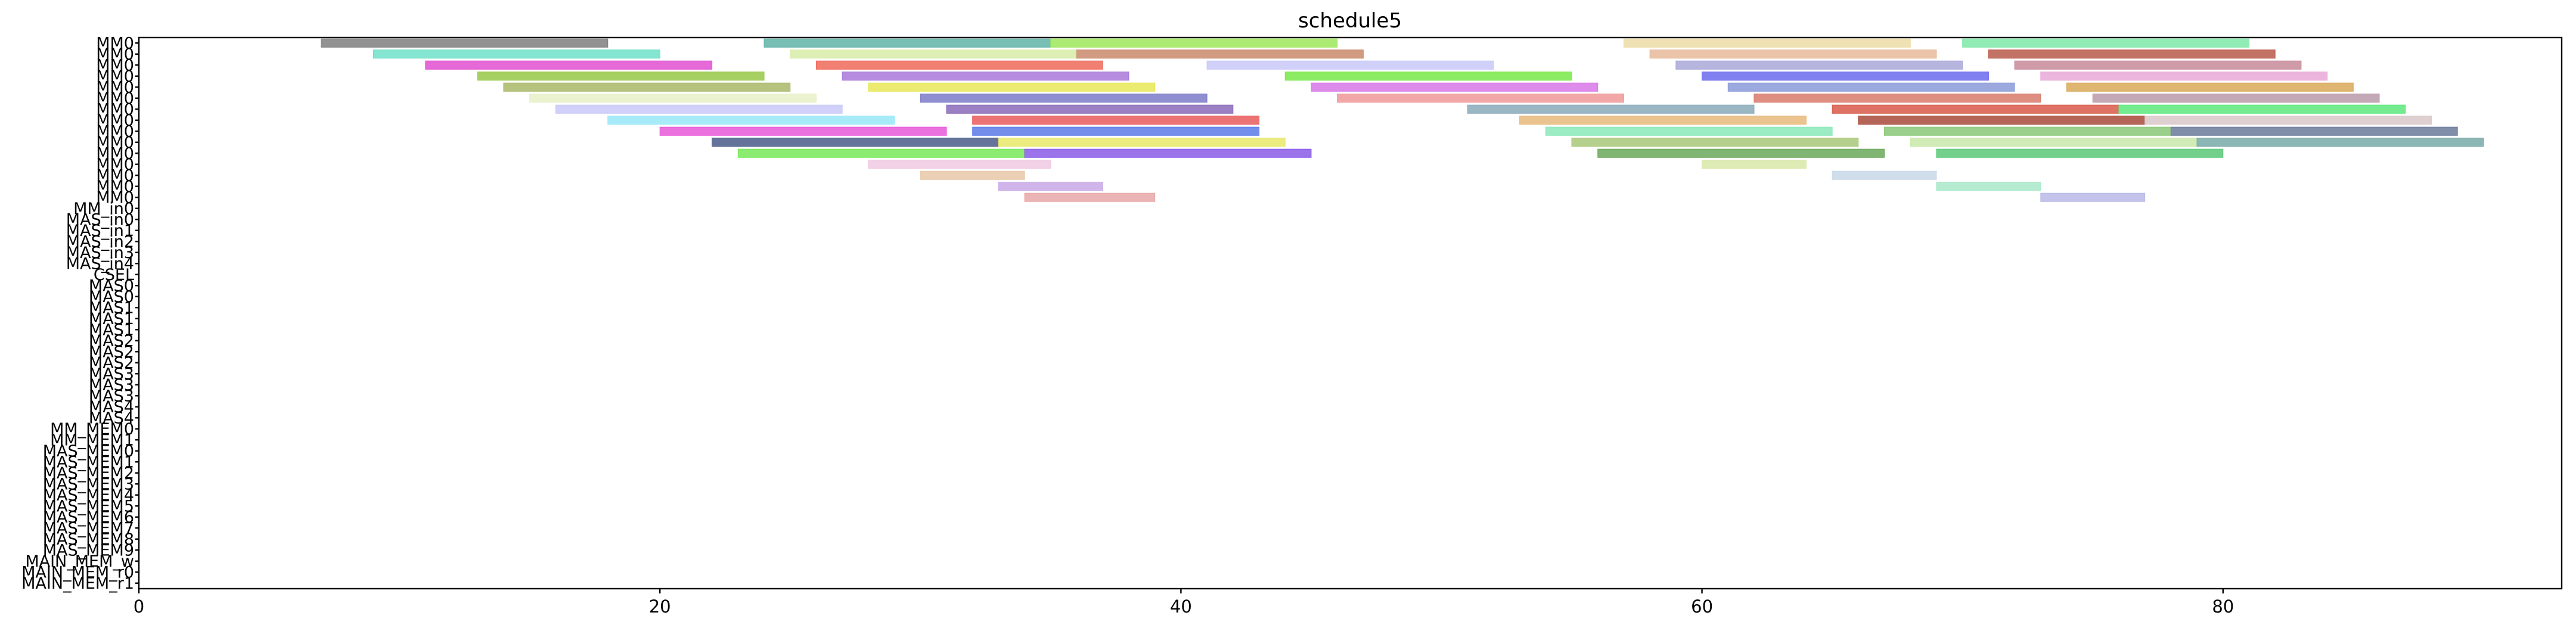 This screenshot has height=628, width=2576. Describe the element at coordinates (139, 606) in the screenshot. I see `x-tick-label: 0` at that location.